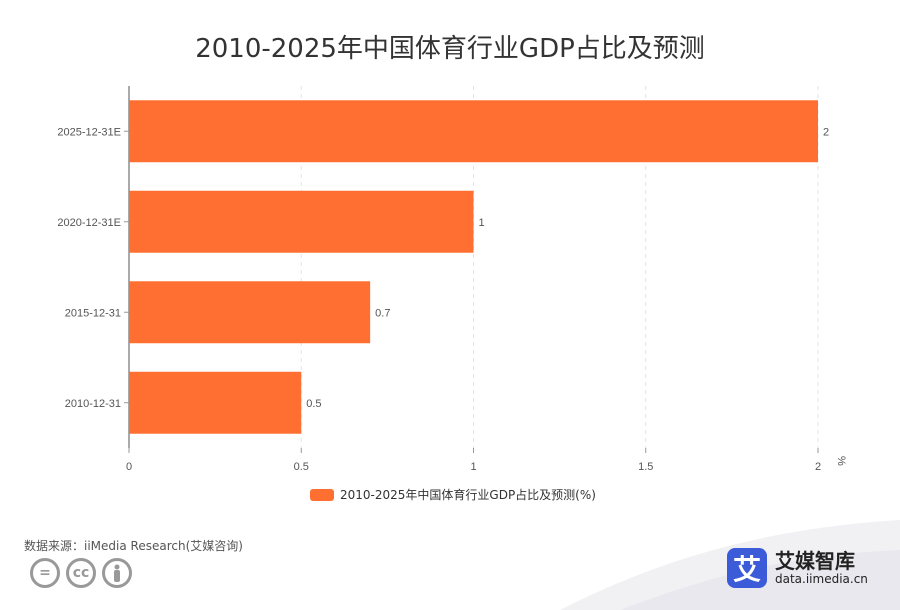 This screenshot has height=610, width=900. I want to click on cc-icon: cc, so click(81, 573).